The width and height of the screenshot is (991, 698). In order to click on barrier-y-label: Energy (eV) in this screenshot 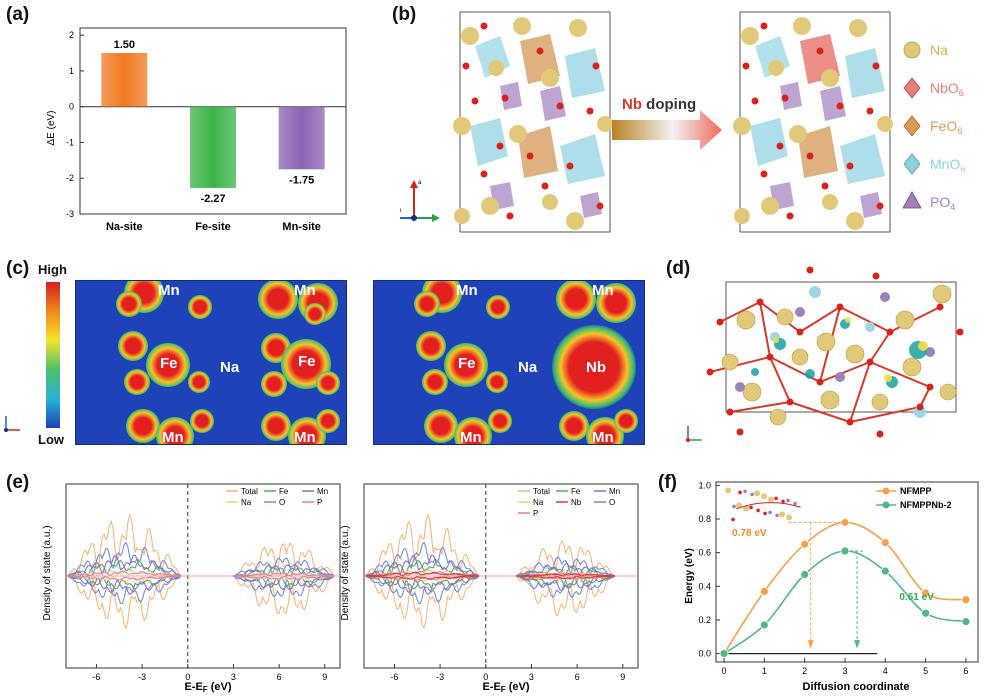, I will do `click(689, 576)`.